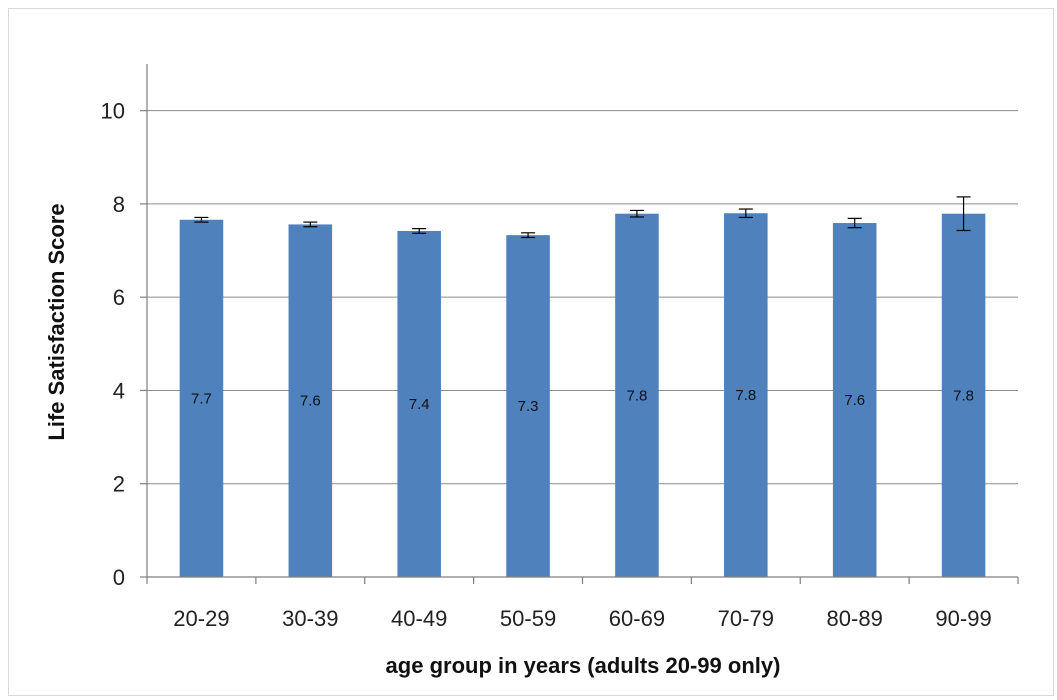  What do you see at coordinates (855, 618) in the screenshot?
I see `x-tick-label: 80-89` at bounding box center [855, 618].